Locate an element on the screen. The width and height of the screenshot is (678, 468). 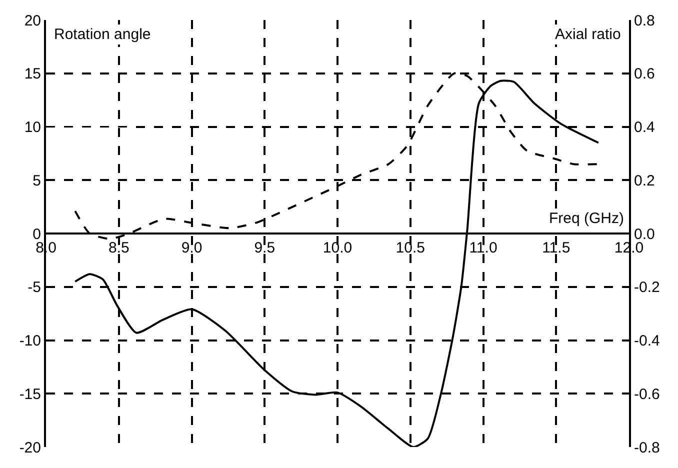
y2-tick-label: -0.4 is located at coordinates (647, 341).